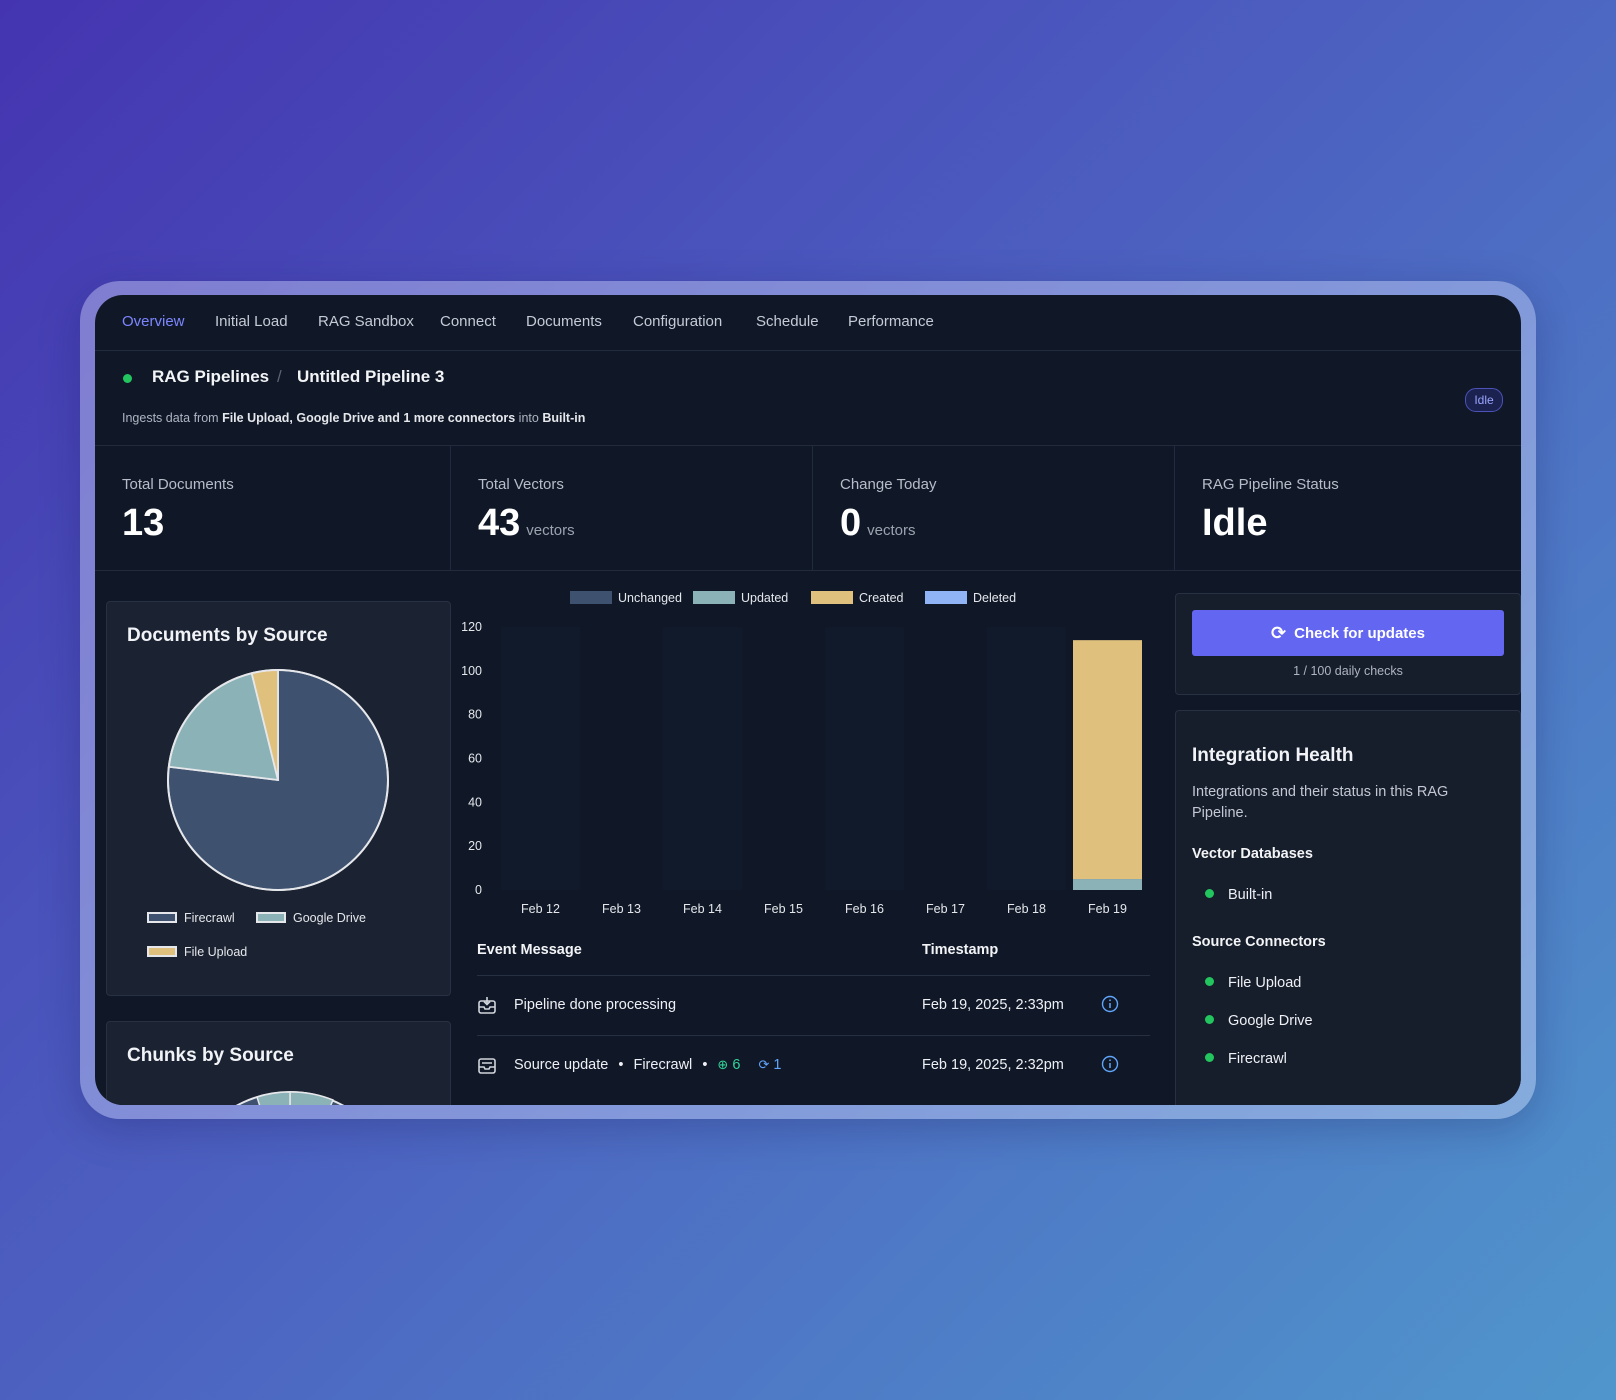 This screenshot has height=1400, width=1616. I want to click on check-for-updates-button: ⟳ Check for updates, so click(1348, 633).